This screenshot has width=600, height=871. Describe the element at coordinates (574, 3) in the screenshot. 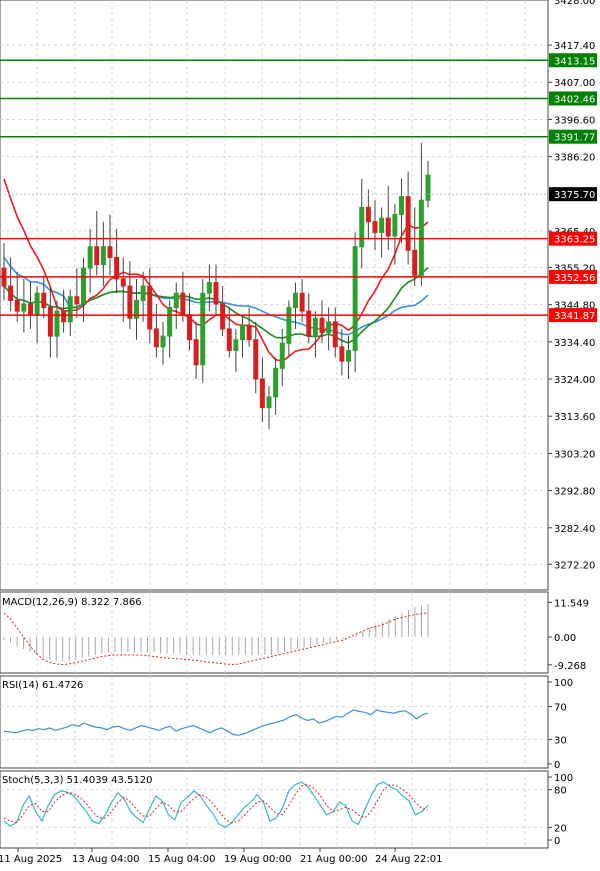

I see `y-tick-label: 3428.00` at that location.